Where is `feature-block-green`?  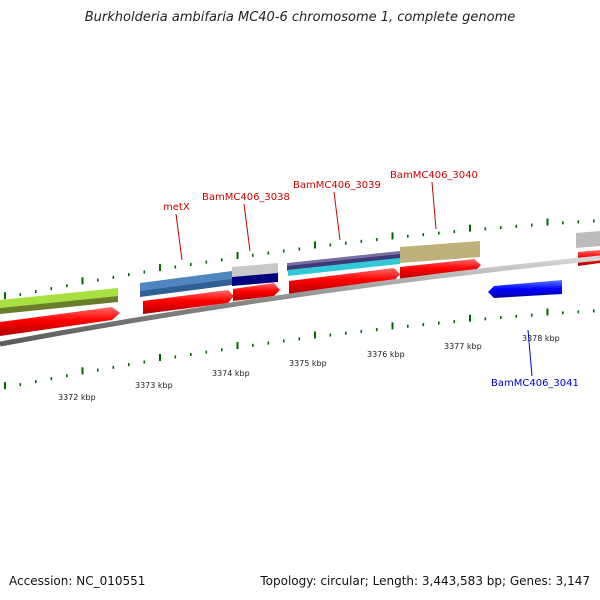 feature-block-green is located at coordinates (59, 298).